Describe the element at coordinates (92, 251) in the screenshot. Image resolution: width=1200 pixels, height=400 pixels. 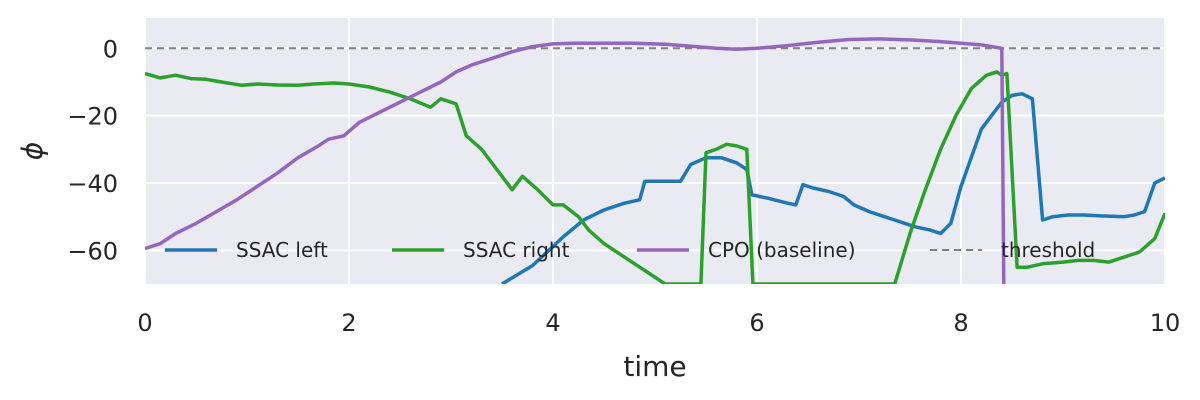
I see `y-tick-label: −60` at that location.